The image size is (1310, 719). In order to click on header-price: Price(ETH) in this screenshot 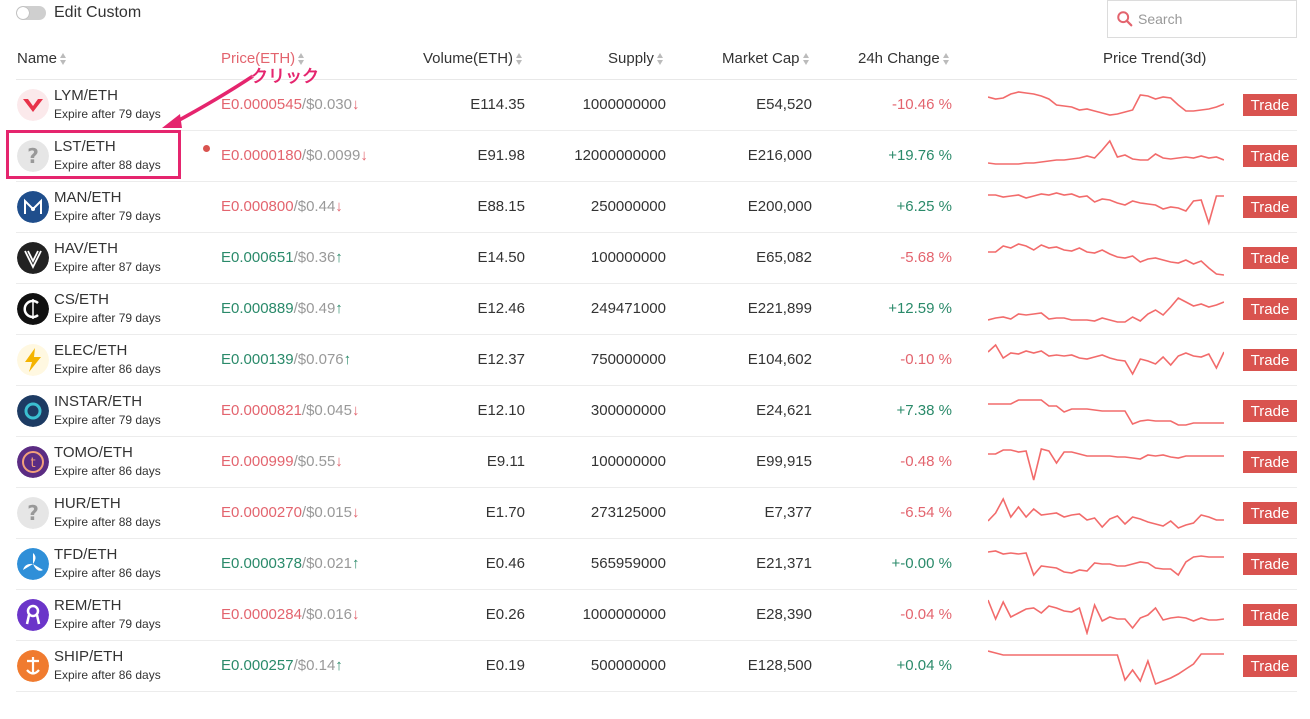, I will do `click(263, 58)`.